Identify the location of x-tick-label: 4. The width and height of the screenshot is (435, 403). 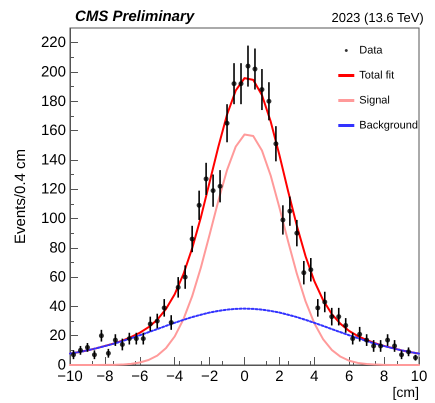
(314, 376).